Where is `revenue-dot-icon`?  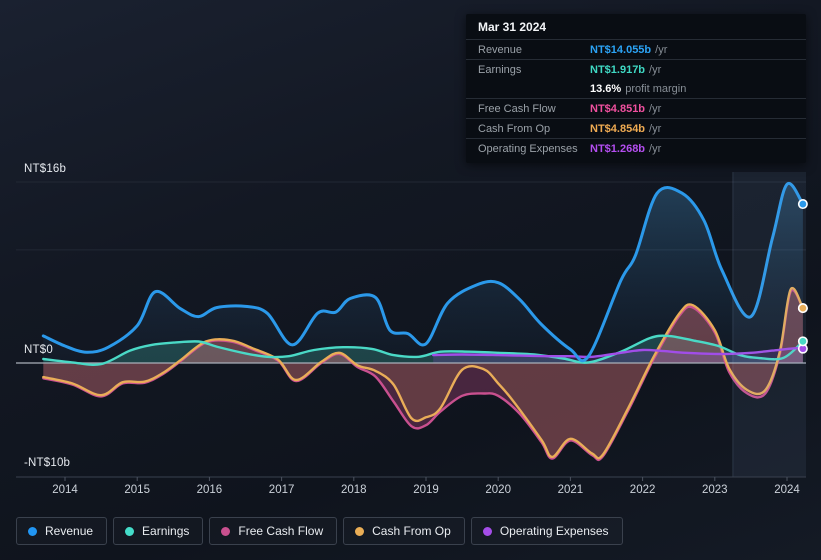
revenue-dot-icon is located at coordinates (32, 531).